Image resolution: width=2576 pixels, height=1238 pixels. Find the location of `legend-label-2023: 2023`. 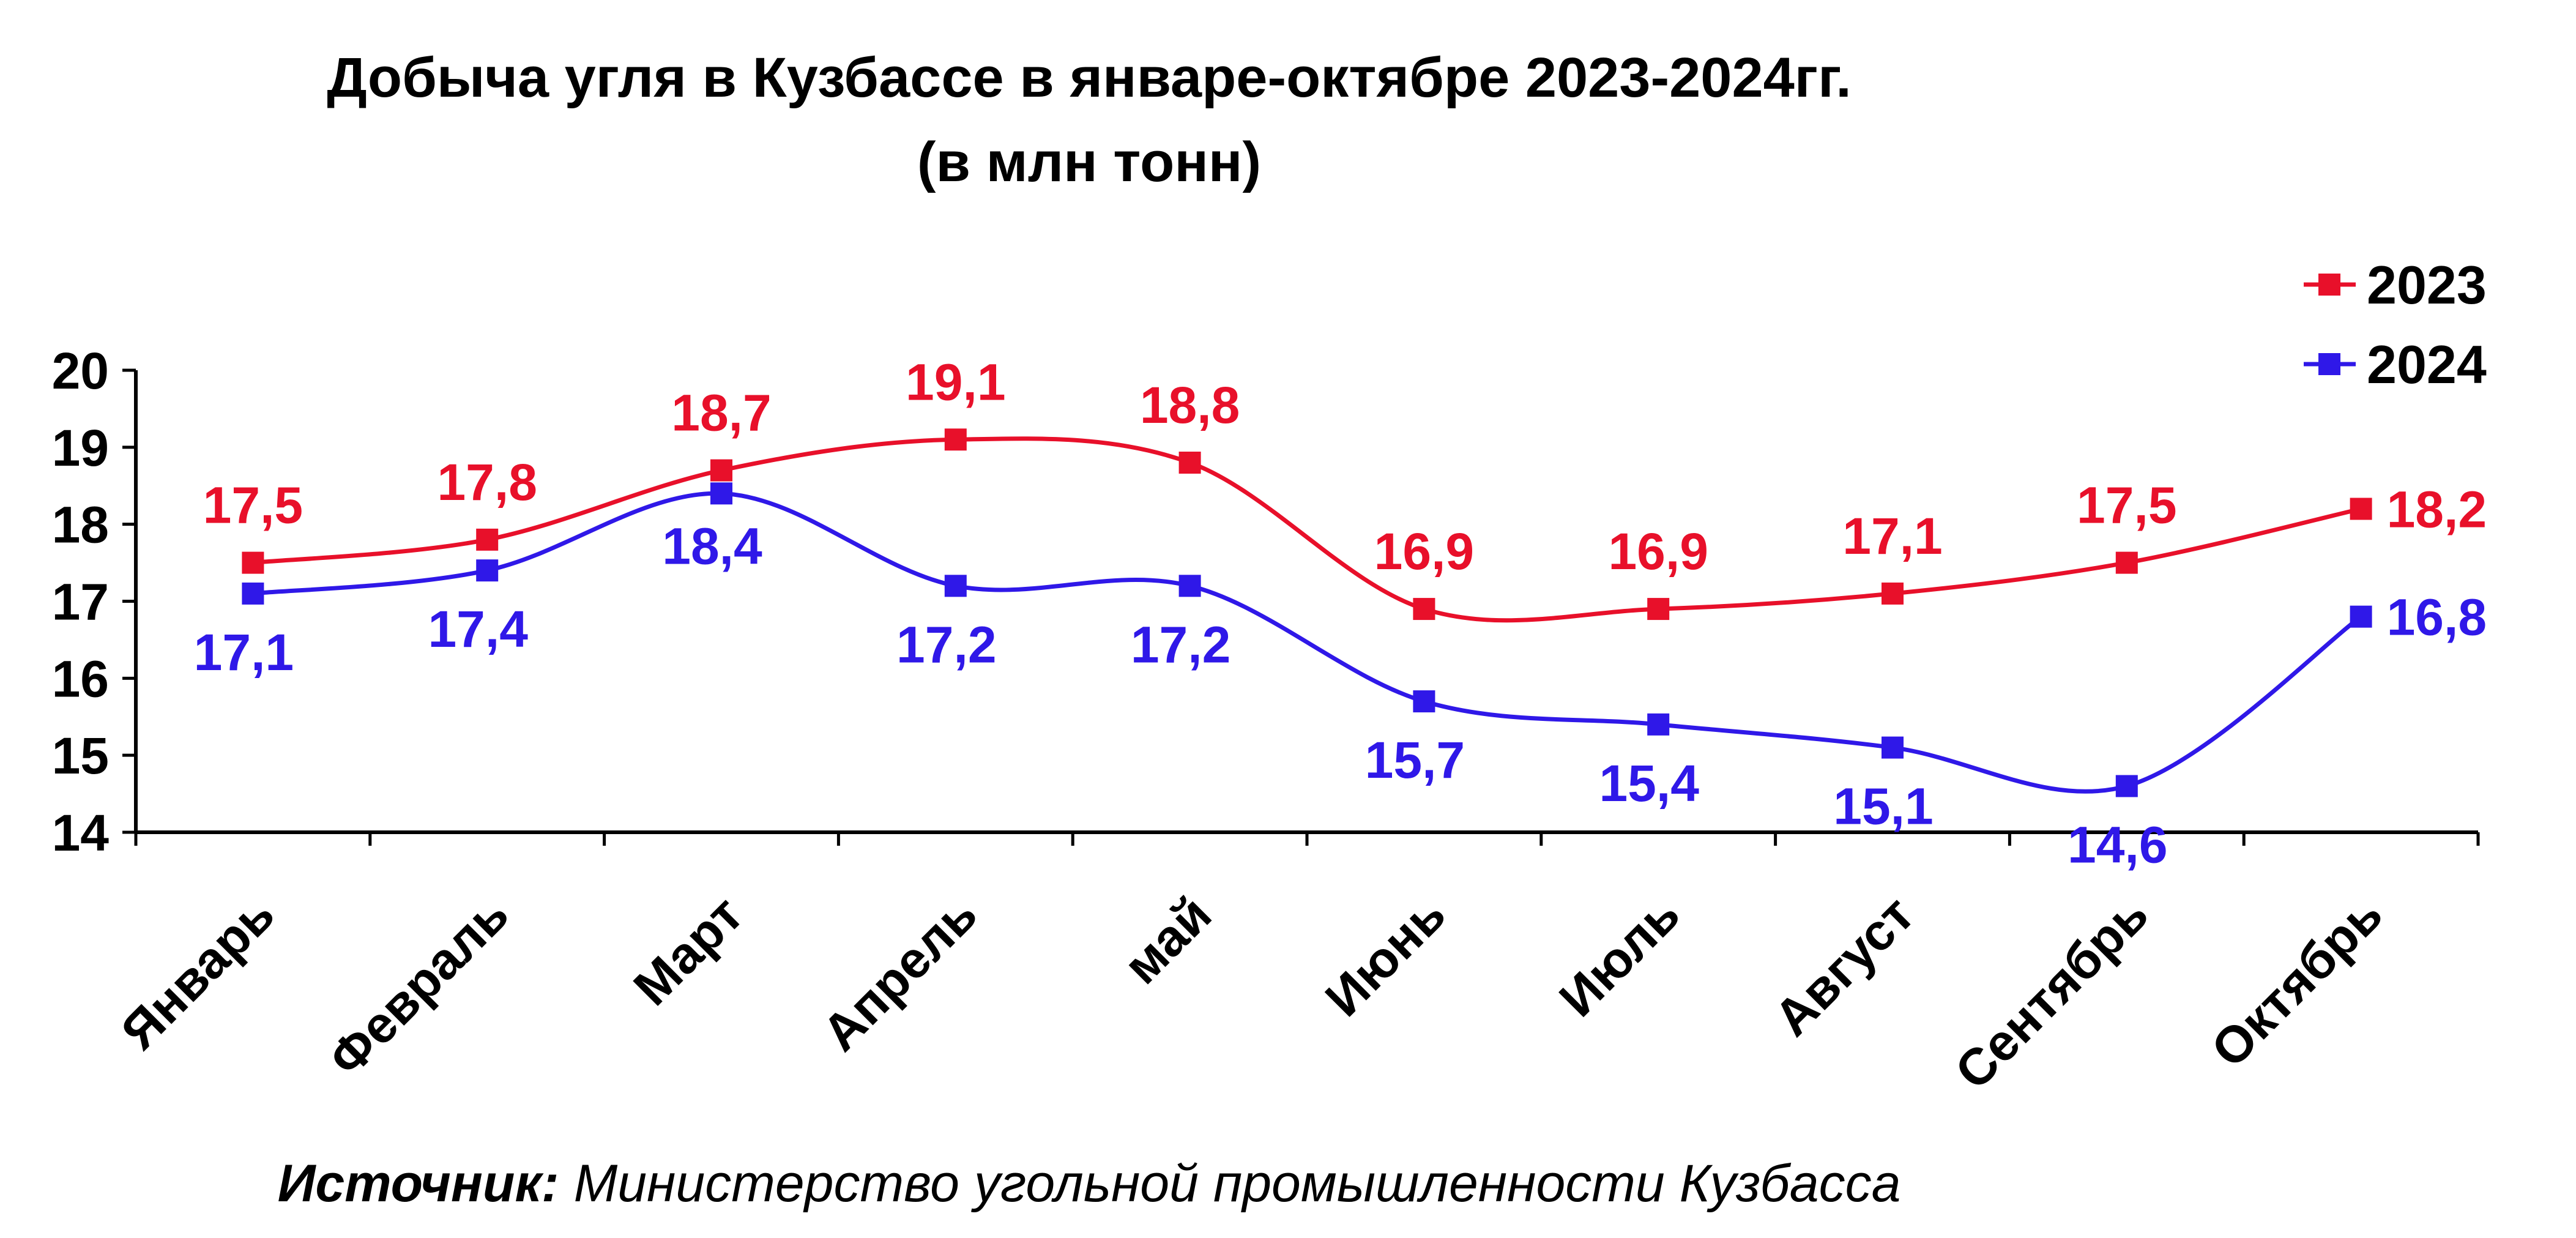

legend-label-2023: 2023 is located at coordinates (2427, 285).